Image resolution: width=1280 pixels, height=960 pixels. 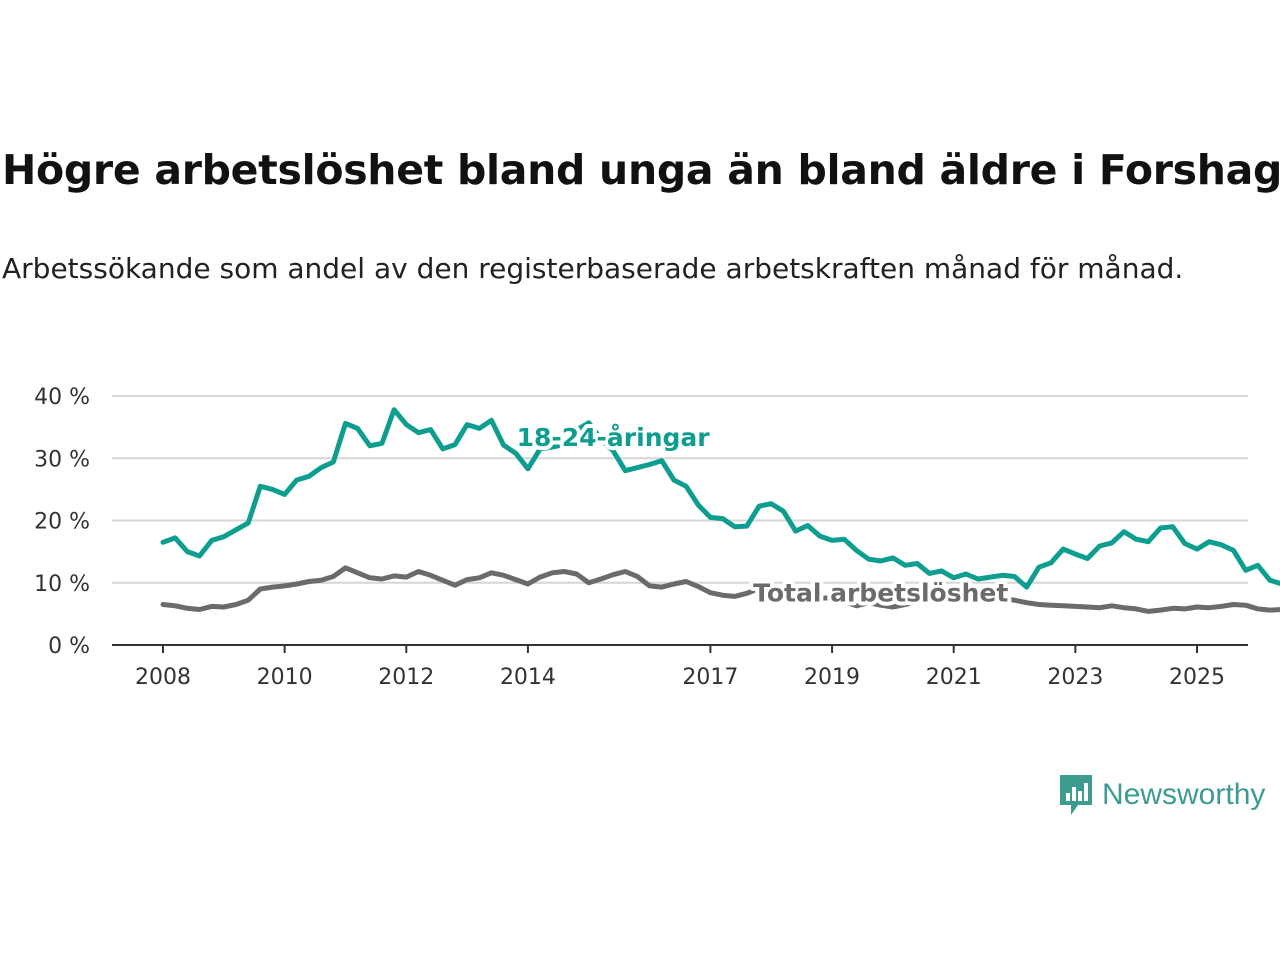 I want to click on series-label: 18-24-åringar, so click(x=614, y=437).